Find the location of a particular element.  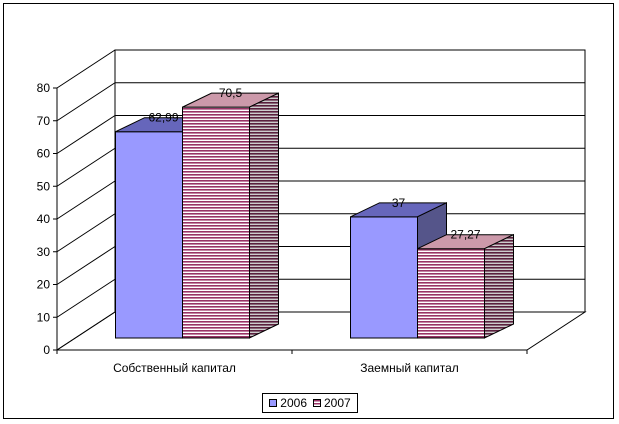

category-label-0: Собственный капитал is located at coordinates (174, 368).